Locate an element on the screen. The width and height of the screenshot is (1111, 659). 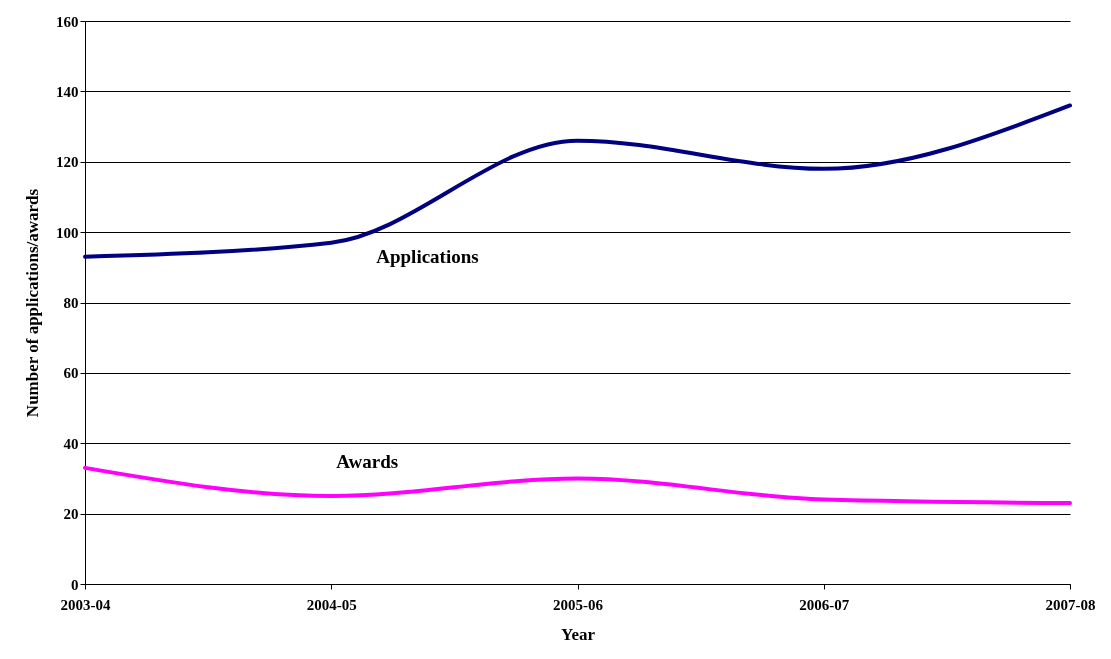
x-tick-label: 2003-04 is located at coordinates (85, 604).